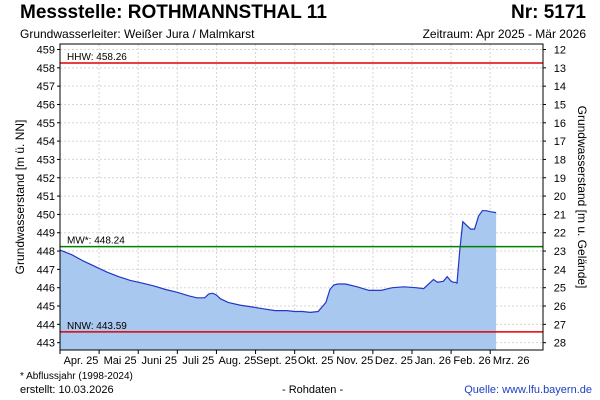 The image size is (600, 400). I want to click on x-tick-label: Apr. 25, so click(81, 361).